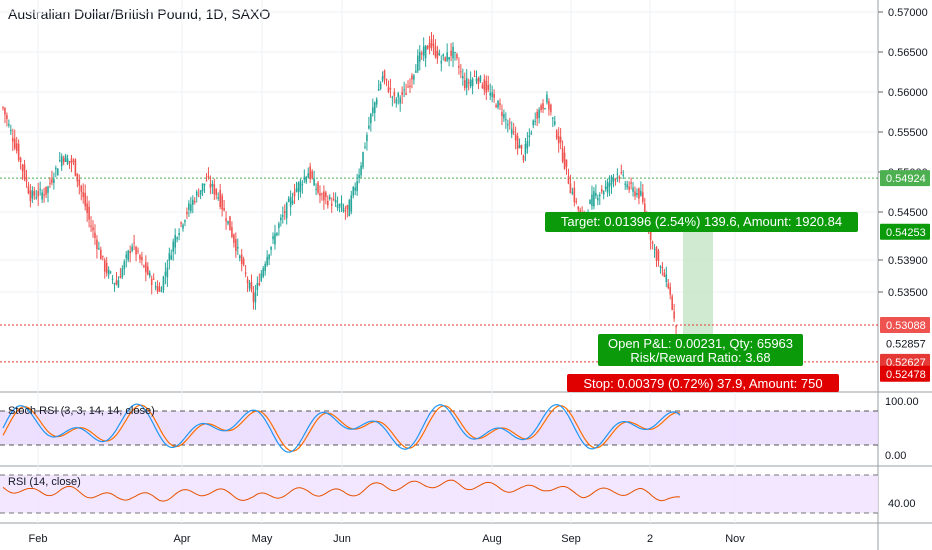 The height and width of the screenshot is (550, 932). Describe the element at coordinates (902, 504) in the screenshot. I see `rsi-tick-label: 40.00` at that location.